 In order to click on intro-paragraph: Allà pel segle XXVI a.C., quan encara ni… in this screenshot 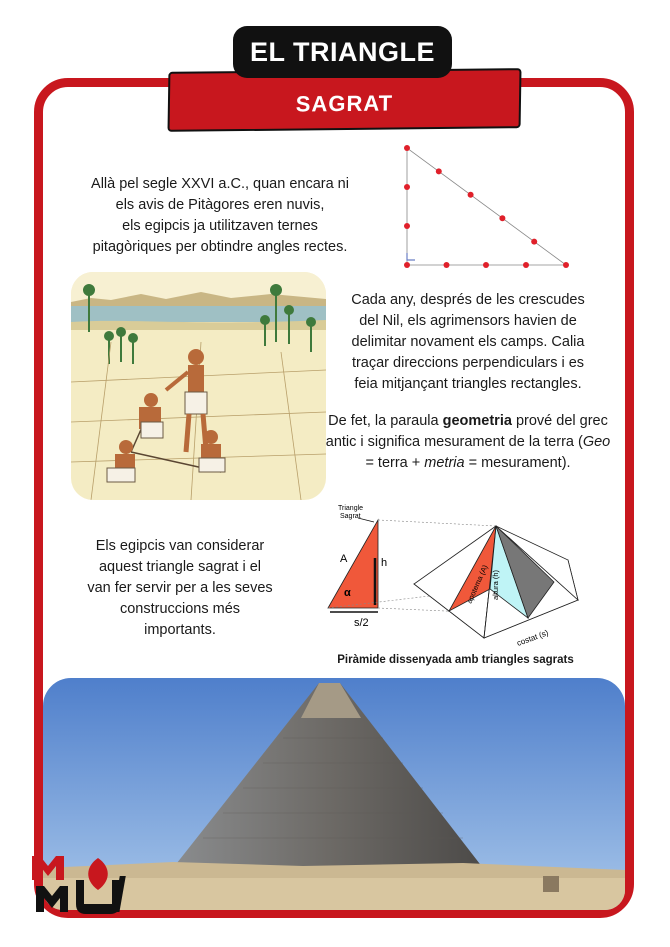, I will do `click(220, 215)`.